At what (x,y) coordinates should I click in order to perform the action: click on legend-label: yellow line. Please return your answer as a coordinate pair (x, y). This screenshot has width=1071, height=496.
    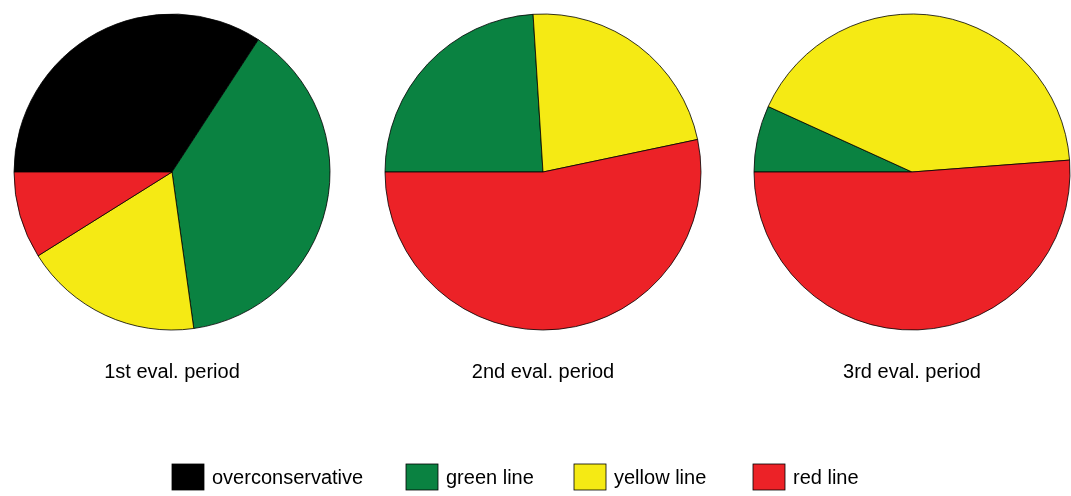
    Looking at the image, I should click on (660, 477).